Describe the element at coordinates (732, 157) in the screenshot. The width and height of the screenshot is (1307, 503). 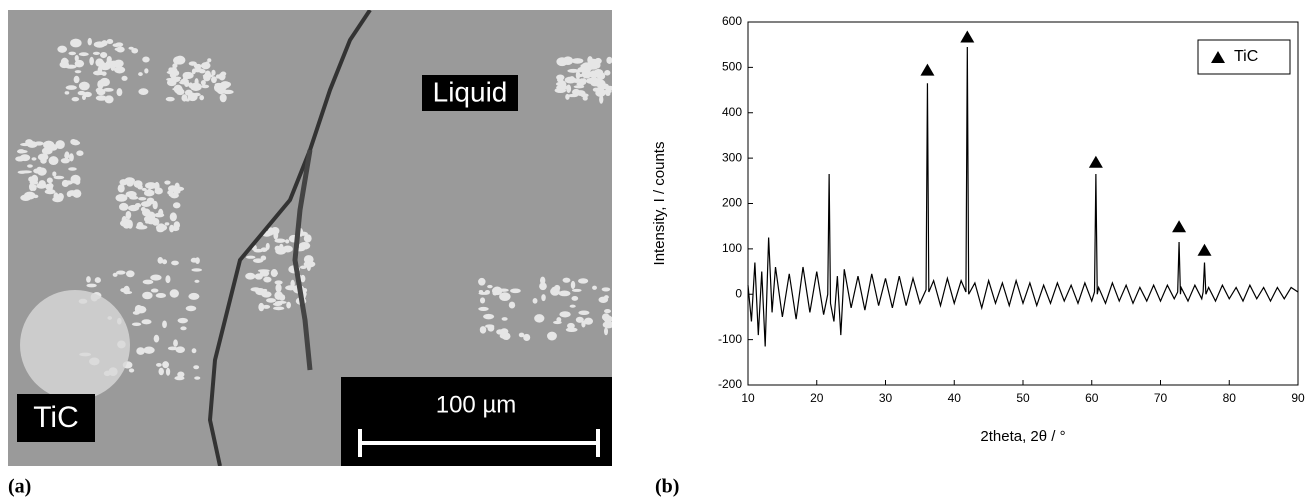
I see `y-tick-label: 300` at that location.